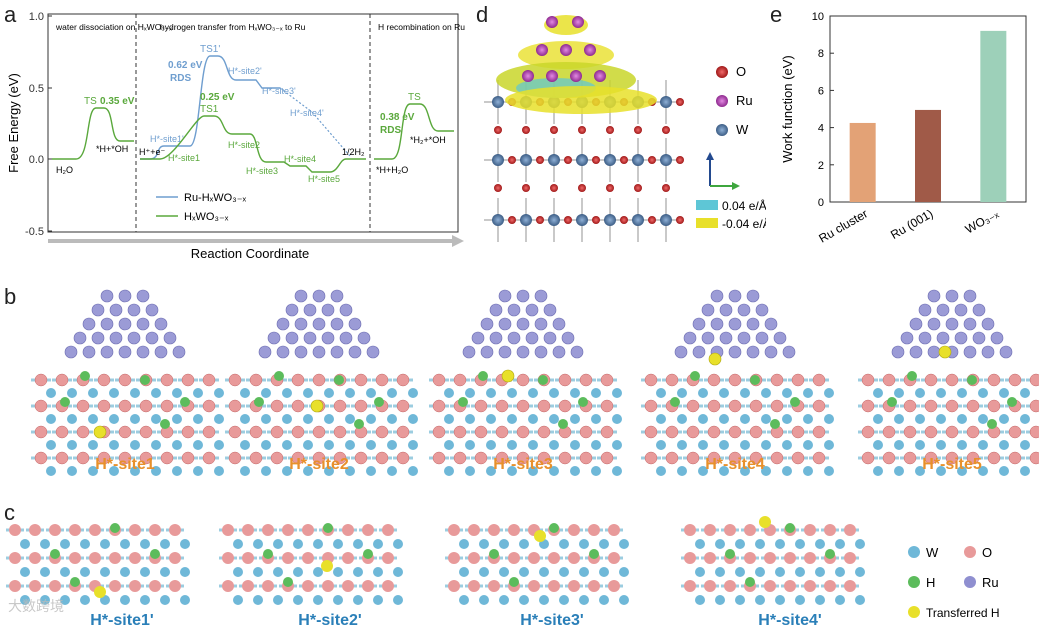 This screenshot has width=1039, height=632. What do you see at coordinates (821, 91) in the screenshot?
I see `y-tick-label: 6` at bounding box center [821, 91].